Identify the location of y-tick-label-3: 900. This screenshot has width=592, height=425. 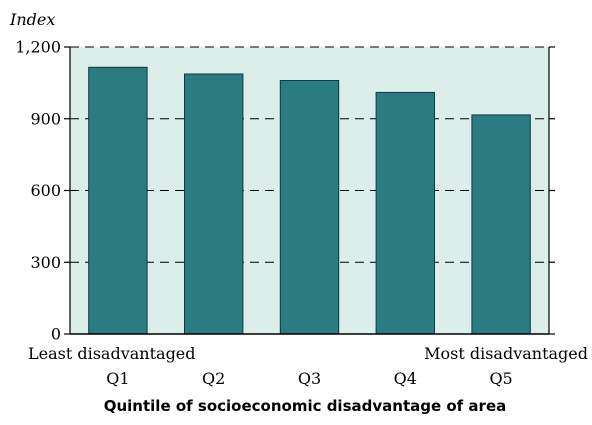
(45, 118).